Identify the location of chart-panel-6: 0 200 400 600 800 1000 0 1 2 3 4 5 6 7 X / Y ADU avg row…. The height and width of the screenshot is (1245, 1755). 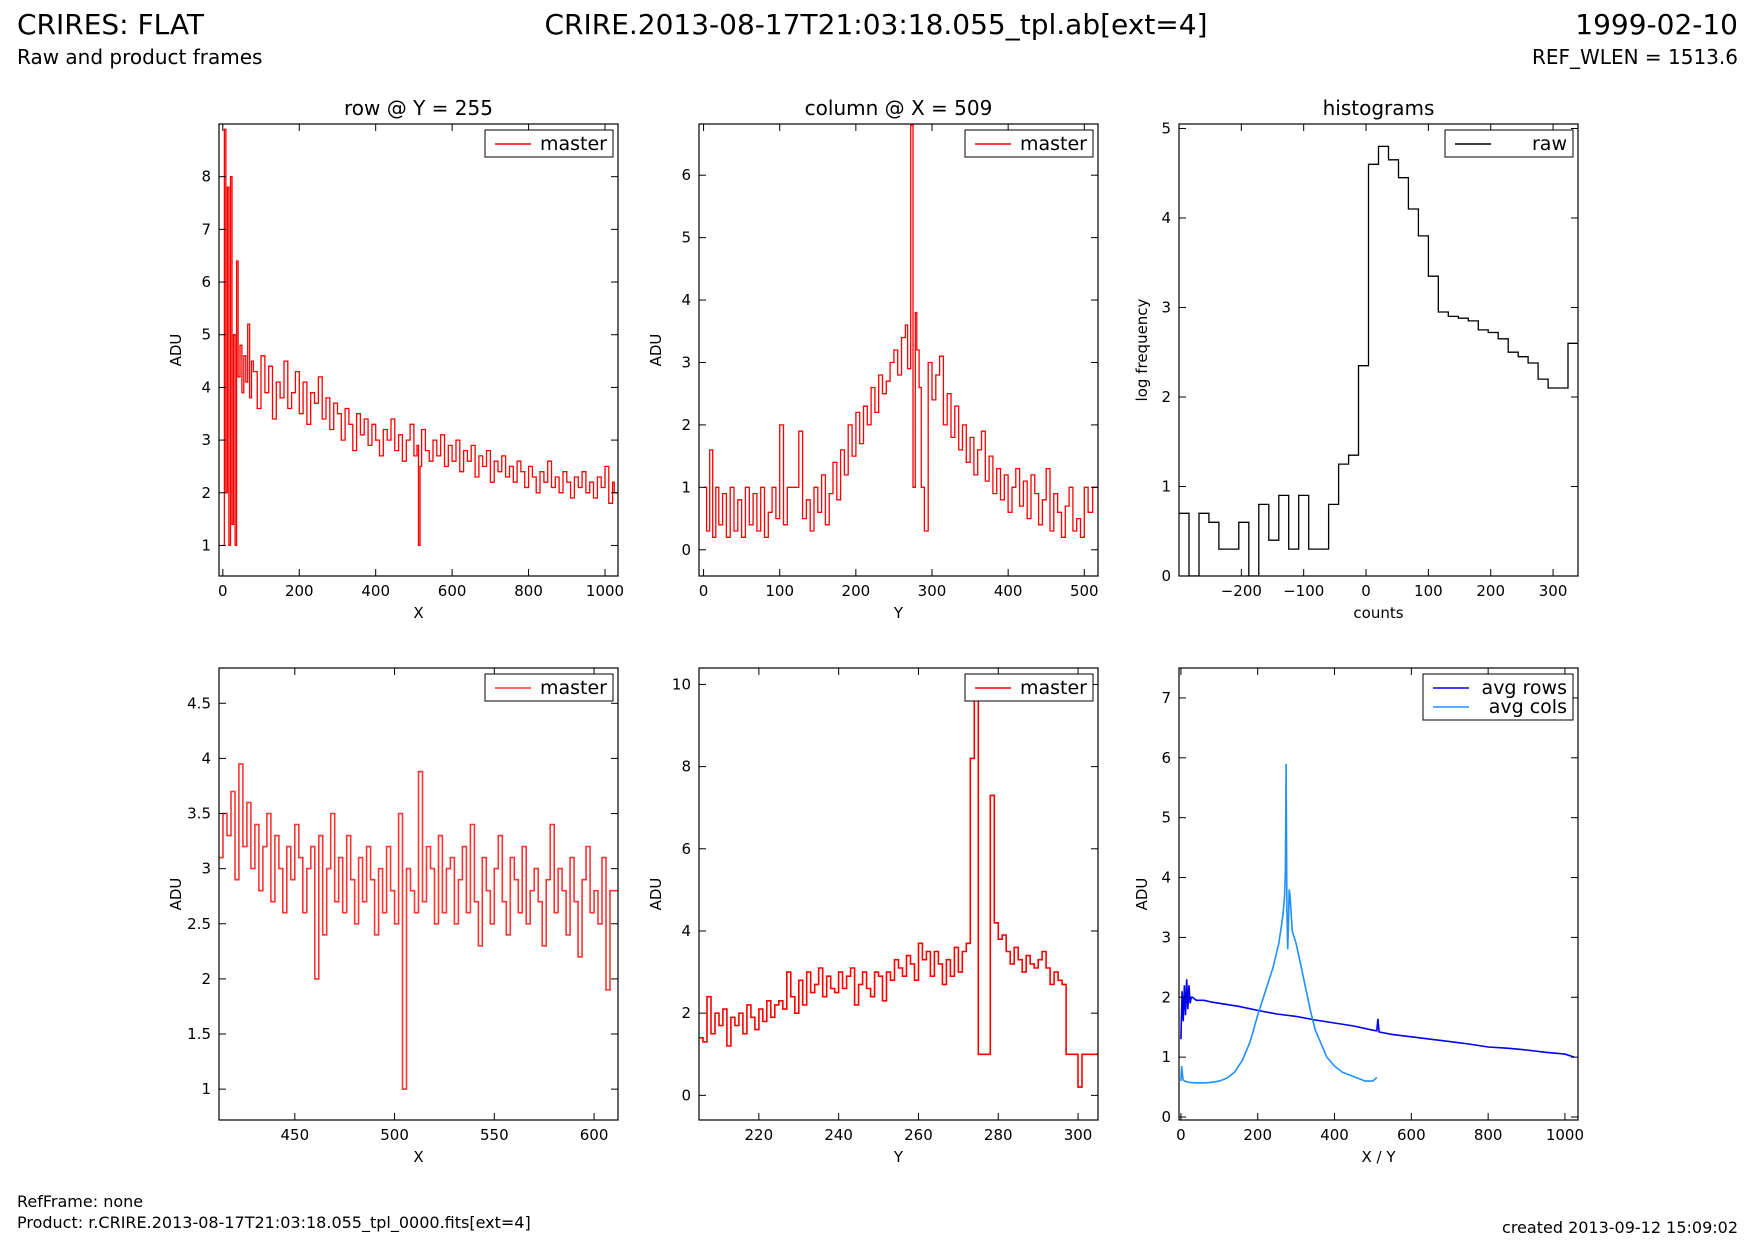
(1358, 916).